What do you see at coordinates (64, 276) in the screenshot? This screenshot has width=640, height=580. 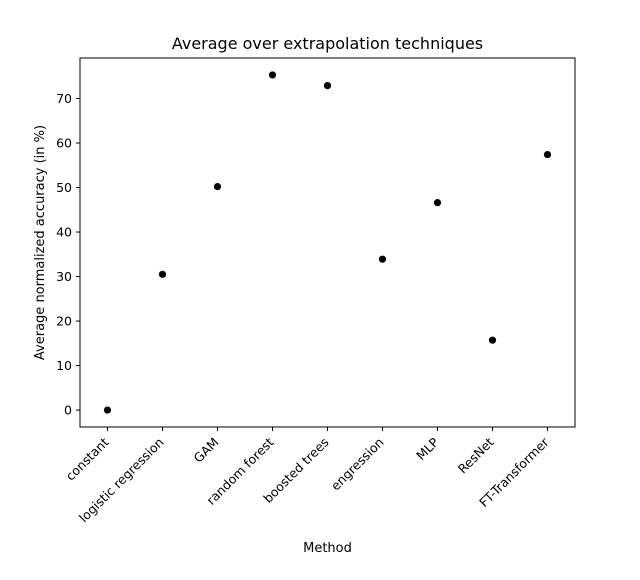 I see `y-tick-label: 30` at bounding box center [64, 276].